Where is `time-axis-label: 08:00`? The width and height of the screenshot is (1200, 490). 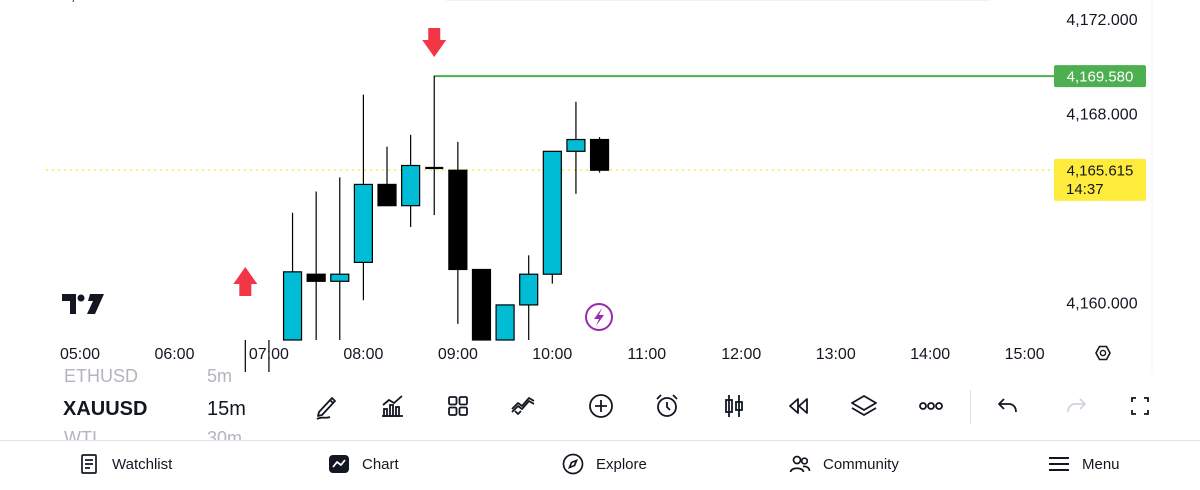 time-axis-label: 08:00 is located at coordinates (363, 354).